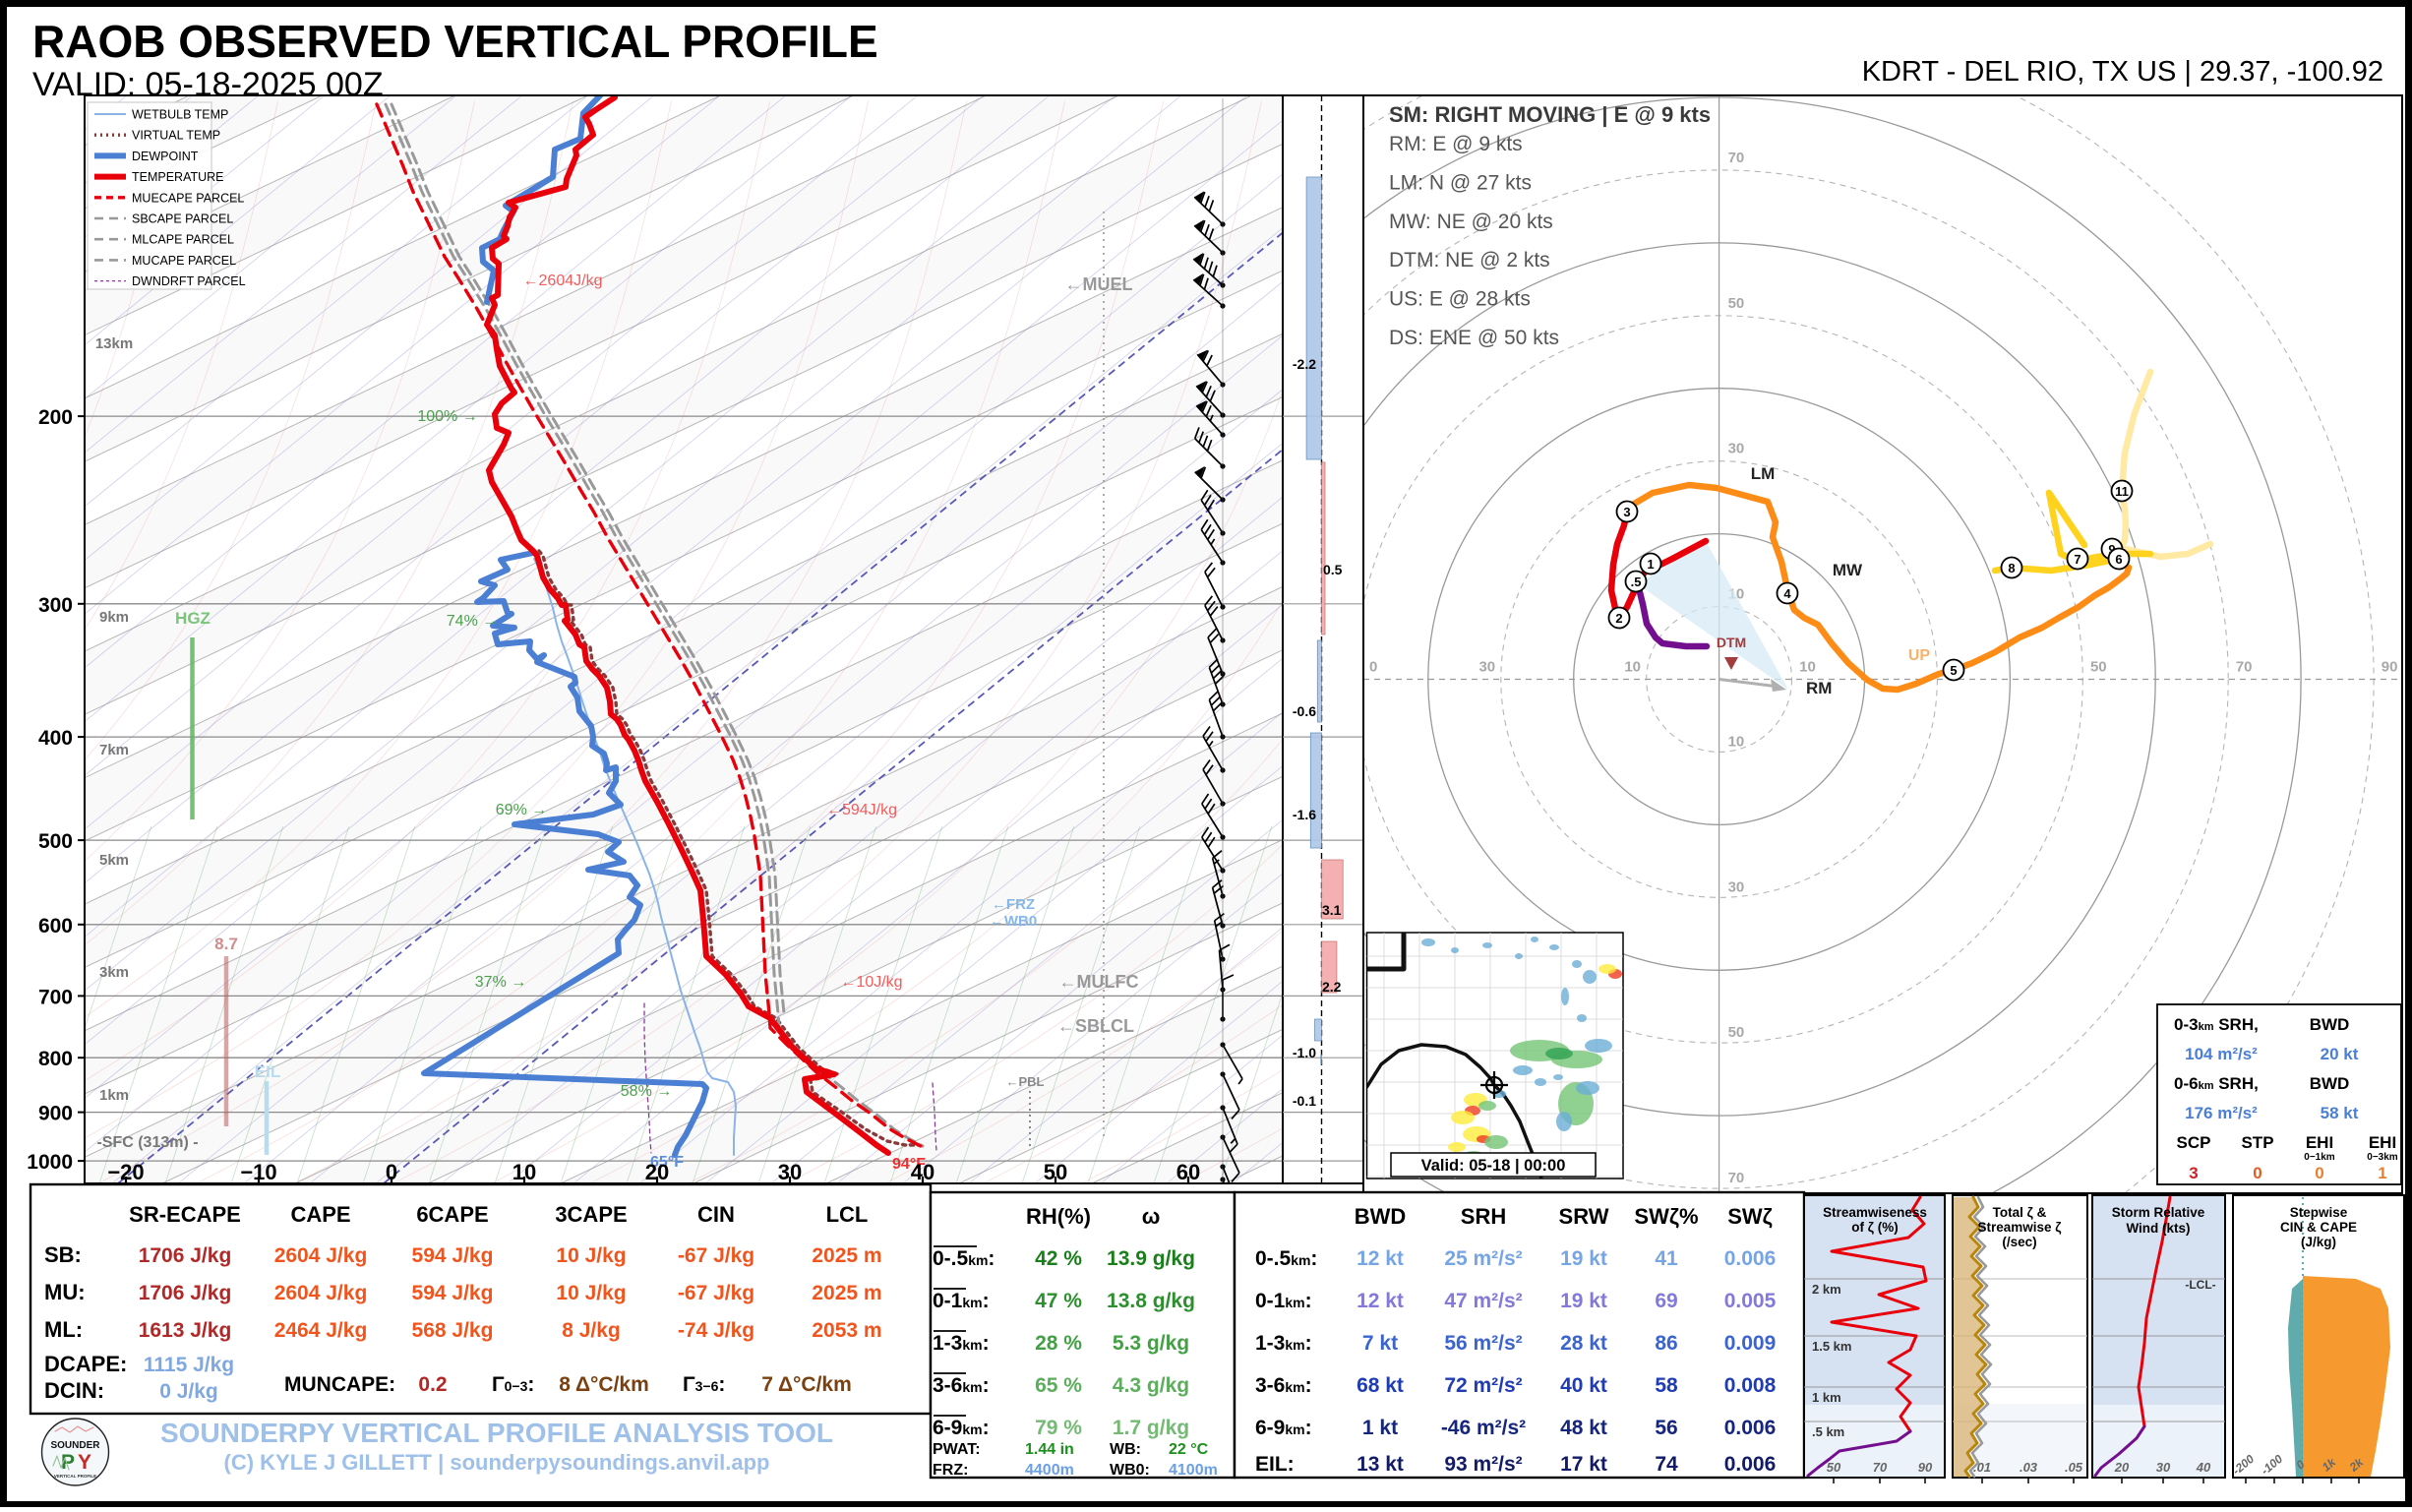 This screenshot has width=2412, height=1512. Describe the element at coordinates (1130, 1471) in the screenshot. I see `svg-text: WB0:` at that location.